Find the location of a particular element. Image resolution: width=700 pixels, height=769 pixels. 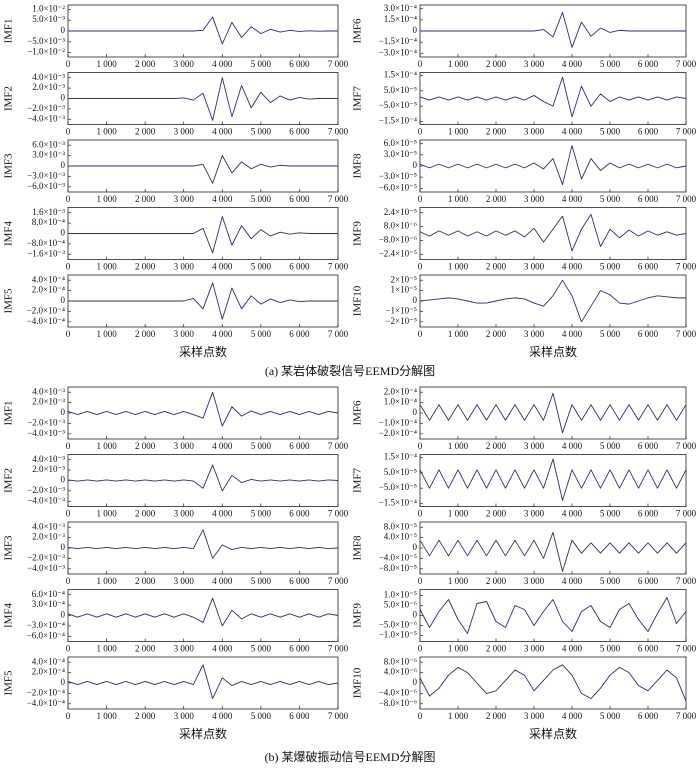

y-tick-label: −8.0×10⁻⁴ is located at coordinates (46, 243).